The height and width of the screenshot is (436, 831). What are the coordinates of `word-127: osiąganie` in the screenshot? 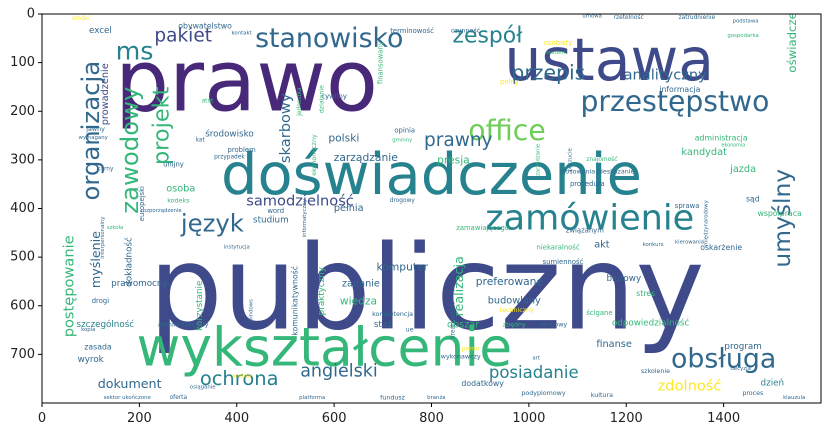 It's located at (203, 387).